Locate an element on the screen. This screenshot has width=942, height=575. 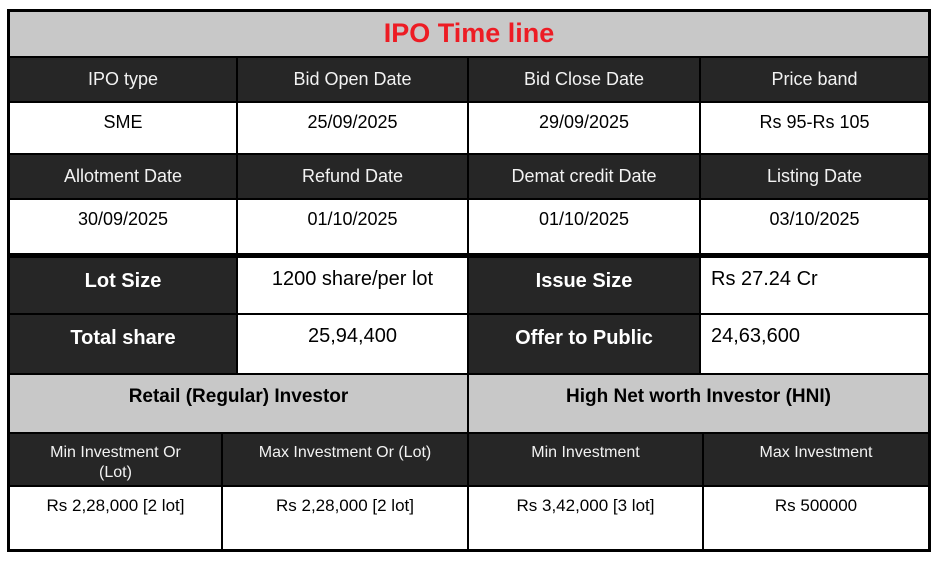
allotment-date-value: 30/09/2025 is located at coordinates (123, 226).